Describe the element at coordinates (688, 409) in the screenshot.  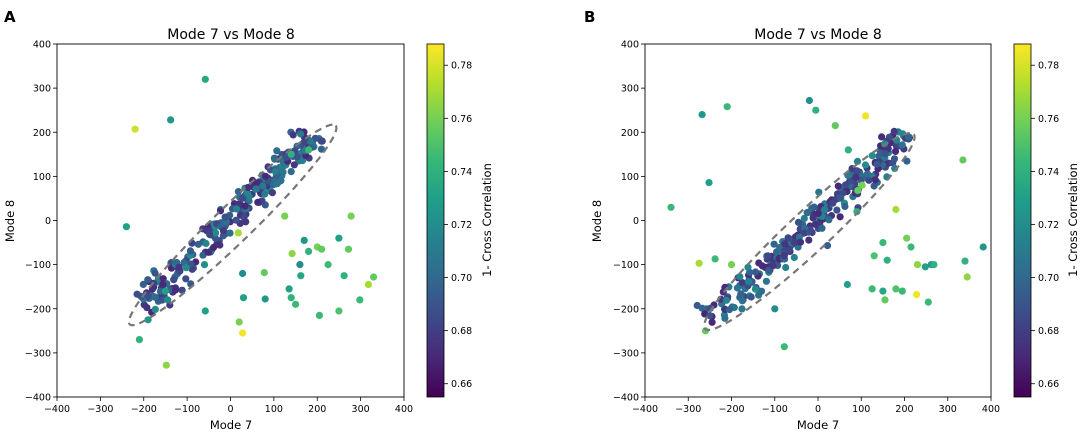
I see `x-tick-label: −300` at that location.